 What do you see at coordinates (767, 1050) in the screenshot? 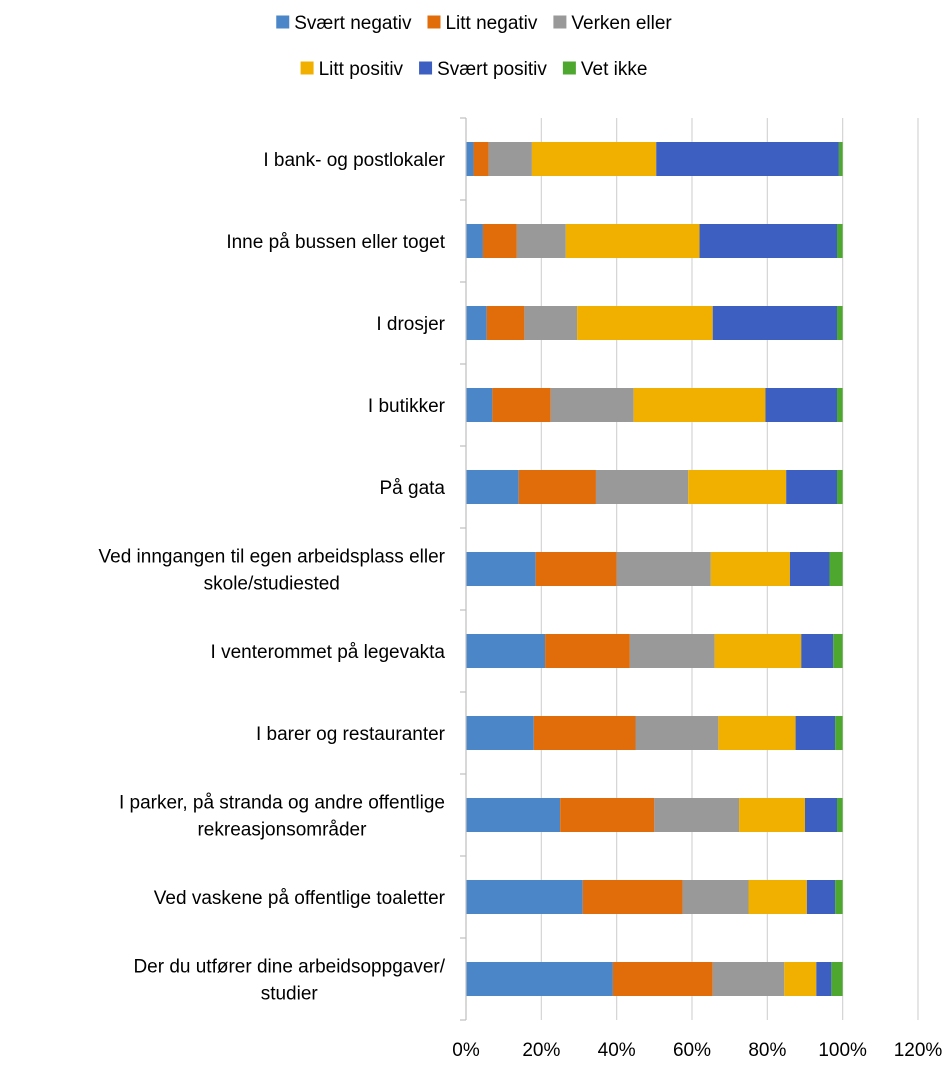
I see `x-tick-label: 80%` at bounding box center [767, 1050].